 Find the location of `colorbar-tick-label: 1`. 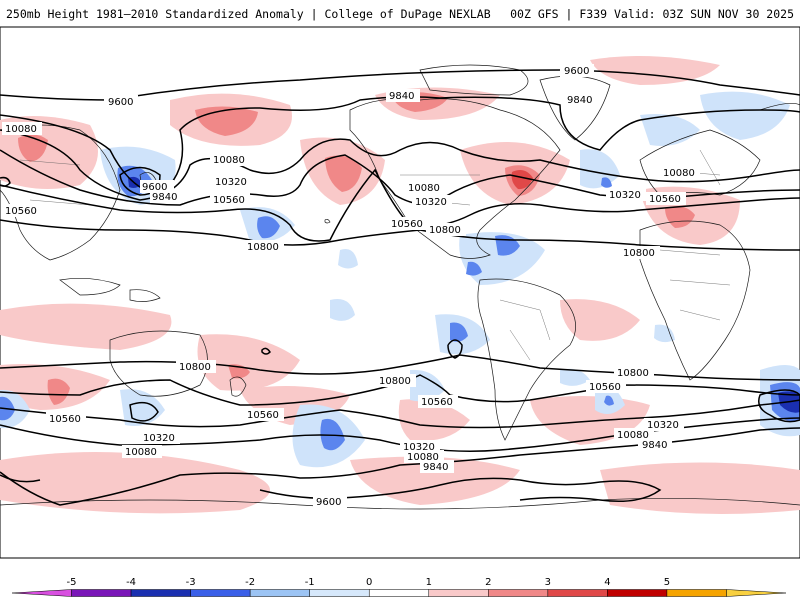

colorbar-tick-label: 1 is located at coordinates (429, 582).